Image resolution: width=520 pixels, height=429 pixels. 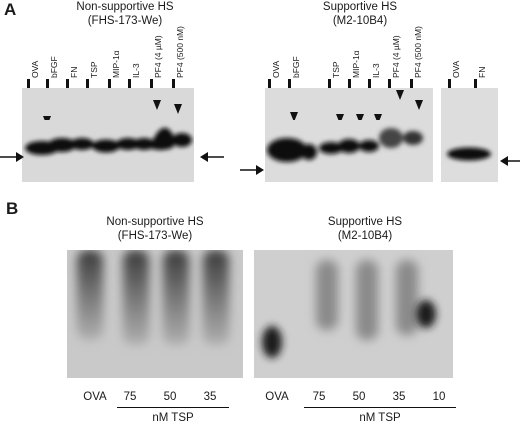 I want to click on gel-a-left-image, so click(x=108, y=135).